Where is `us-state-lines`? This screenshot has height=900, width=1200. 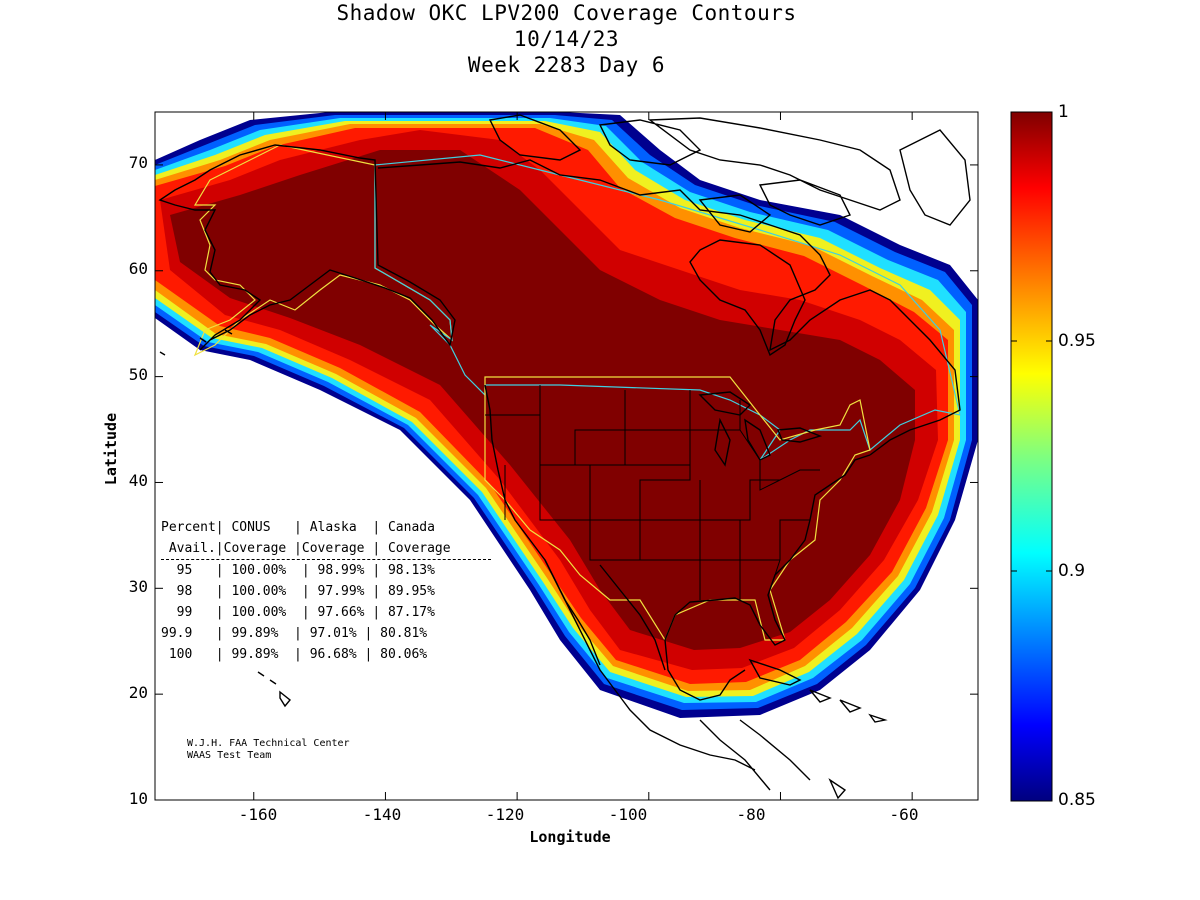
us-state-lines is located at coordinates (652, 492).